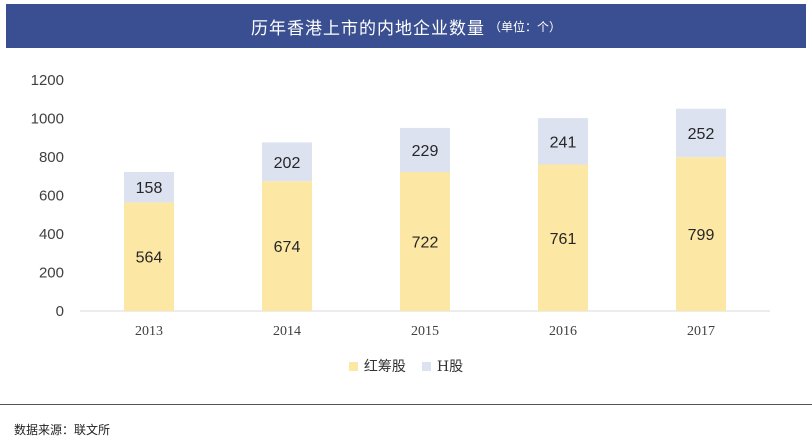  I want to click on legend: 红筹股 H股, so click(406, 366).